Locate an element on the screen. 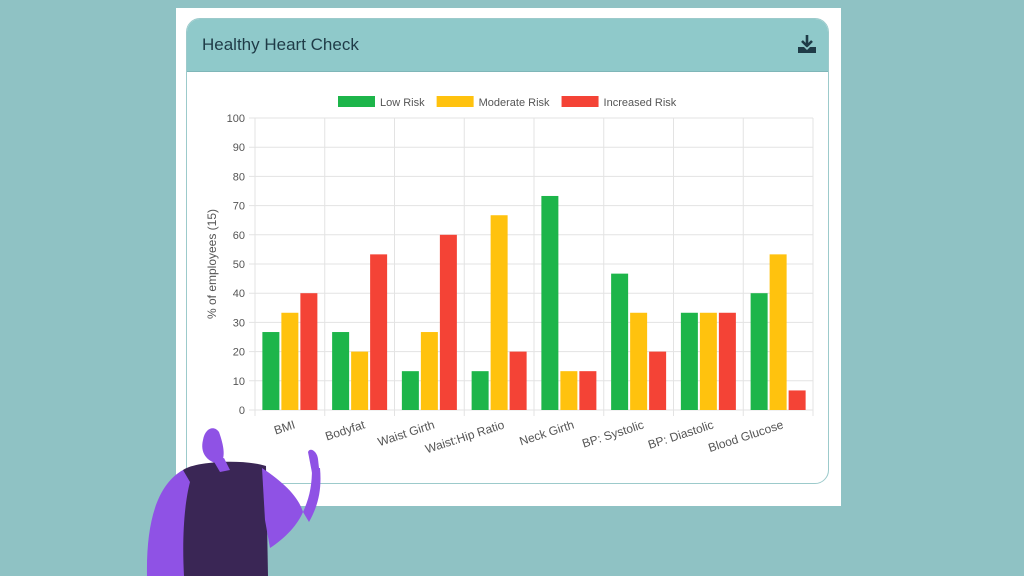 This screenshot has height=576, width=1024. y-tick-label: 10 is located at coordinates (239, 382).